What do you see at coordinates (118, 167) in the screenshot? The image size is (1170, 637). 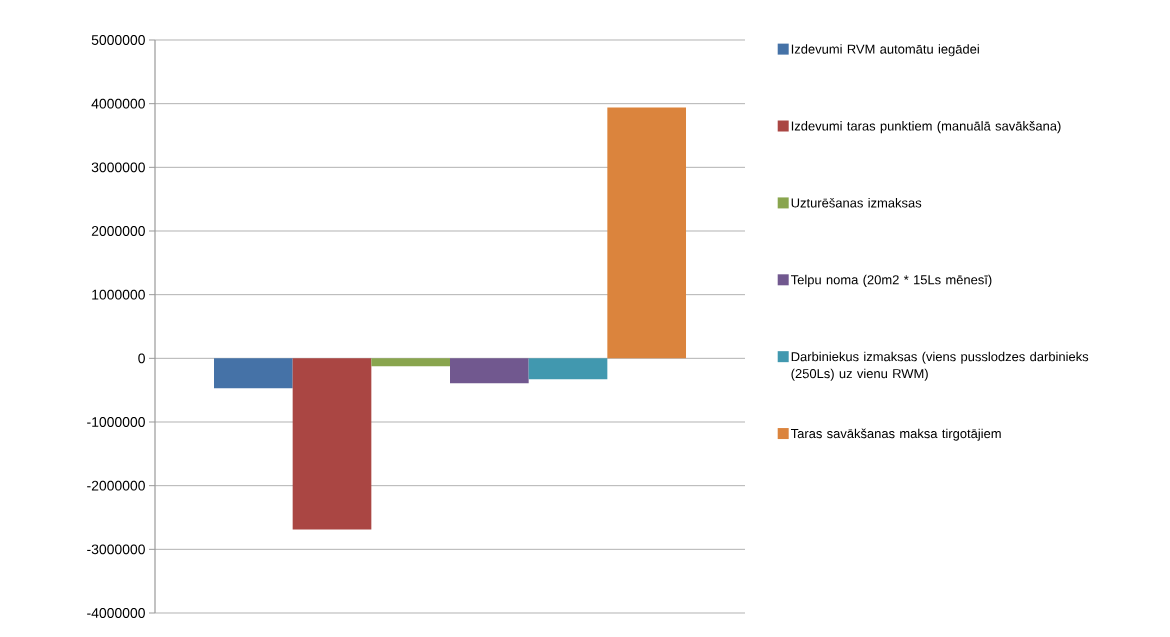 I see `y-tick-label: 3000000` at bounding box center [118, 167].